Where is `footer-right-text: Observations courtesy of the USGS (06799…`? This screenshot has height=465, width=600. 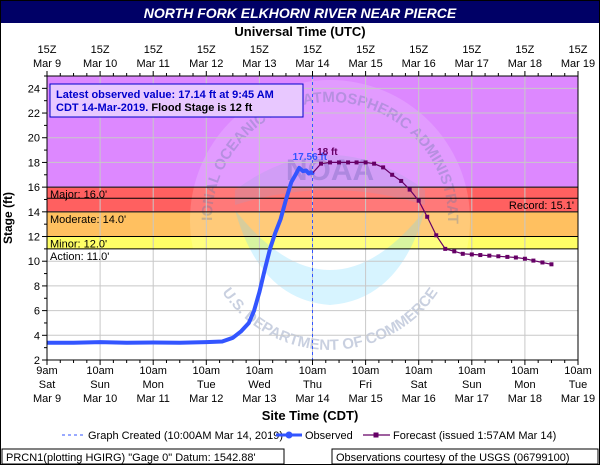 footer-right-text: Observations courtesy of the USGS (06799… is located at coordinates (453, 458).